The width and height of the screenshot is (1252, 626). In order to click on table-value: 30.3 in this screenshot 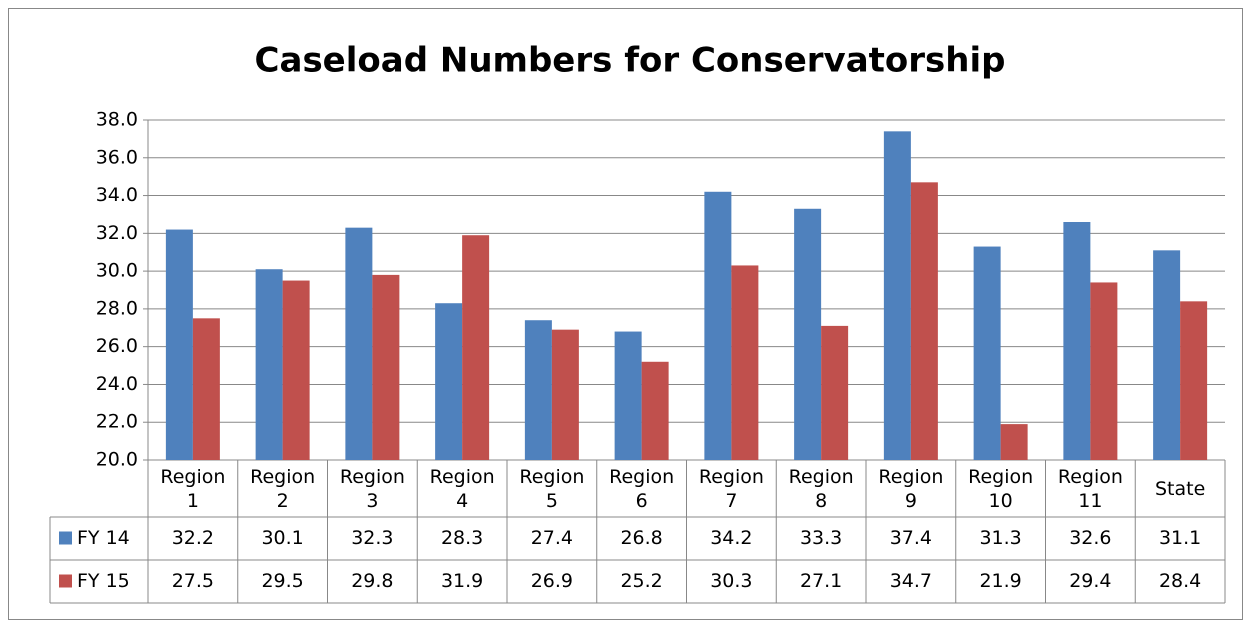, I will do `click(731, 581)`.